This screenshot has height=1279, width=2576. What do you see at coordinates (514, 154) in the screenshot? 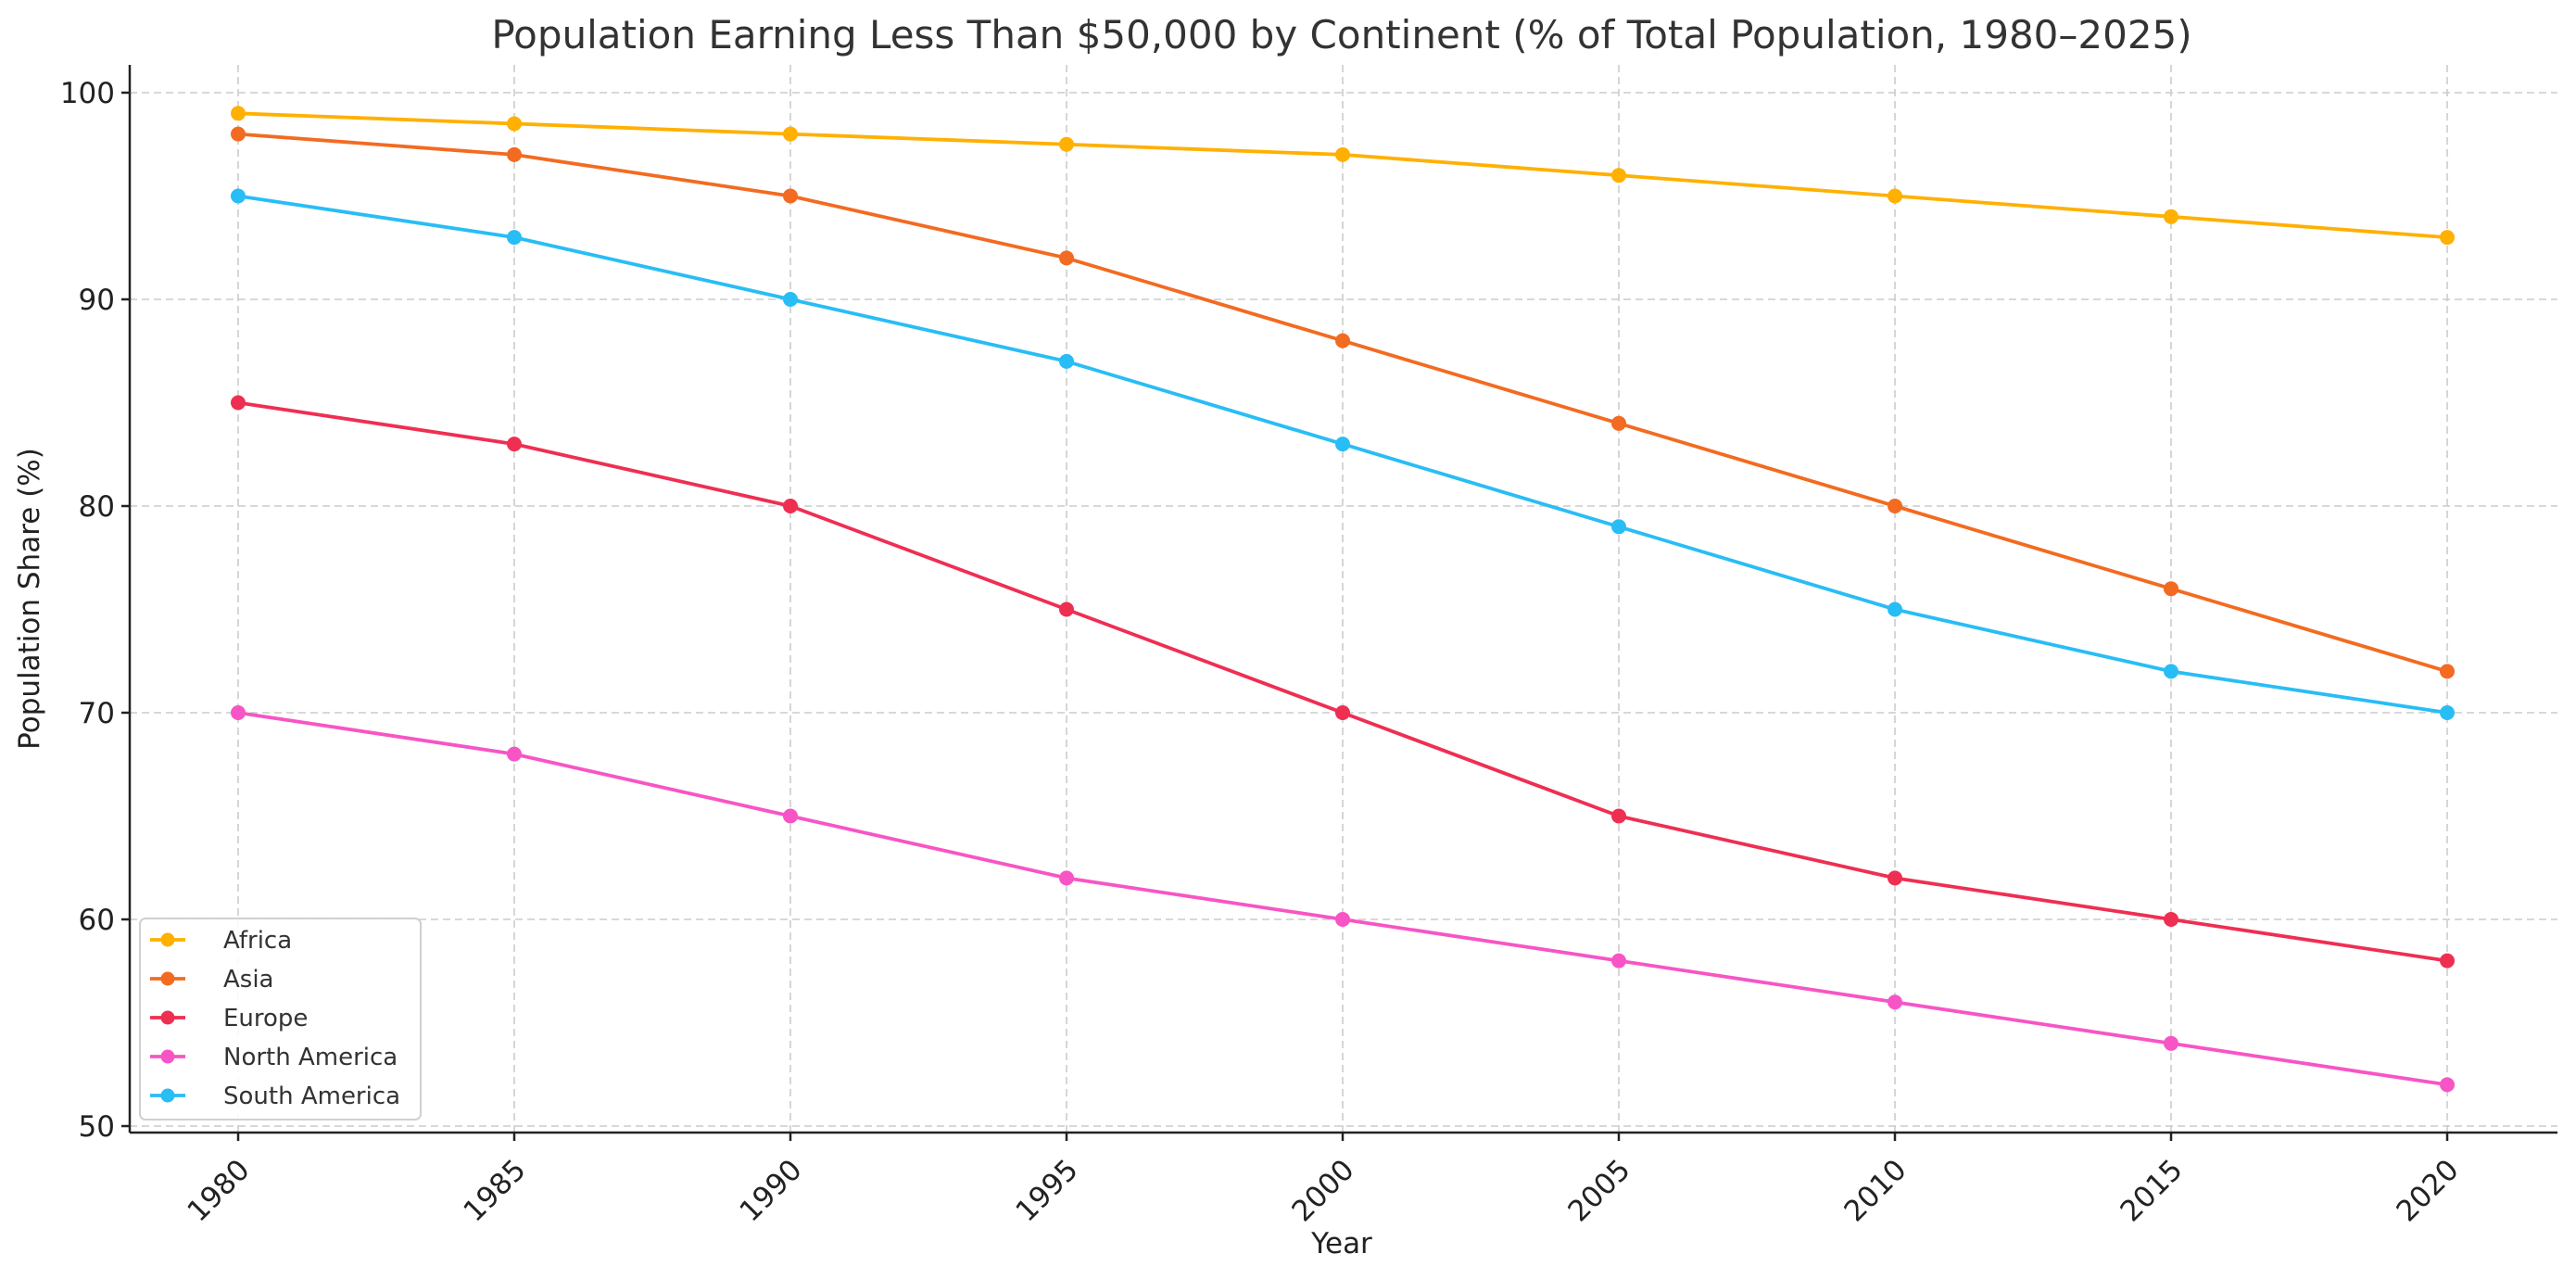
I see `point-asia-1985` at bounding box center [514, 154].